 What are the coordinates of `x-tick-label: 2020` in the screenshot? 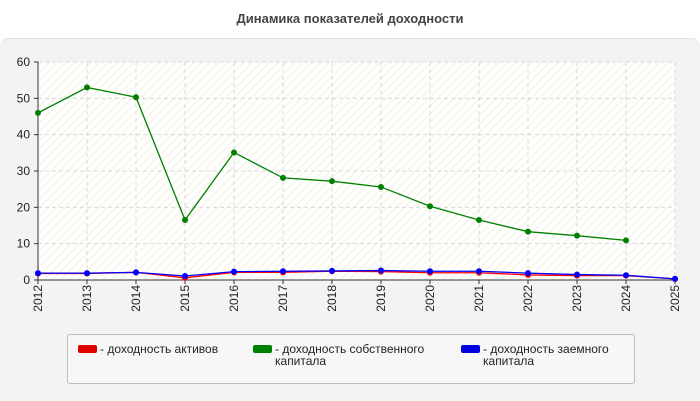 It's located at (430, 298).